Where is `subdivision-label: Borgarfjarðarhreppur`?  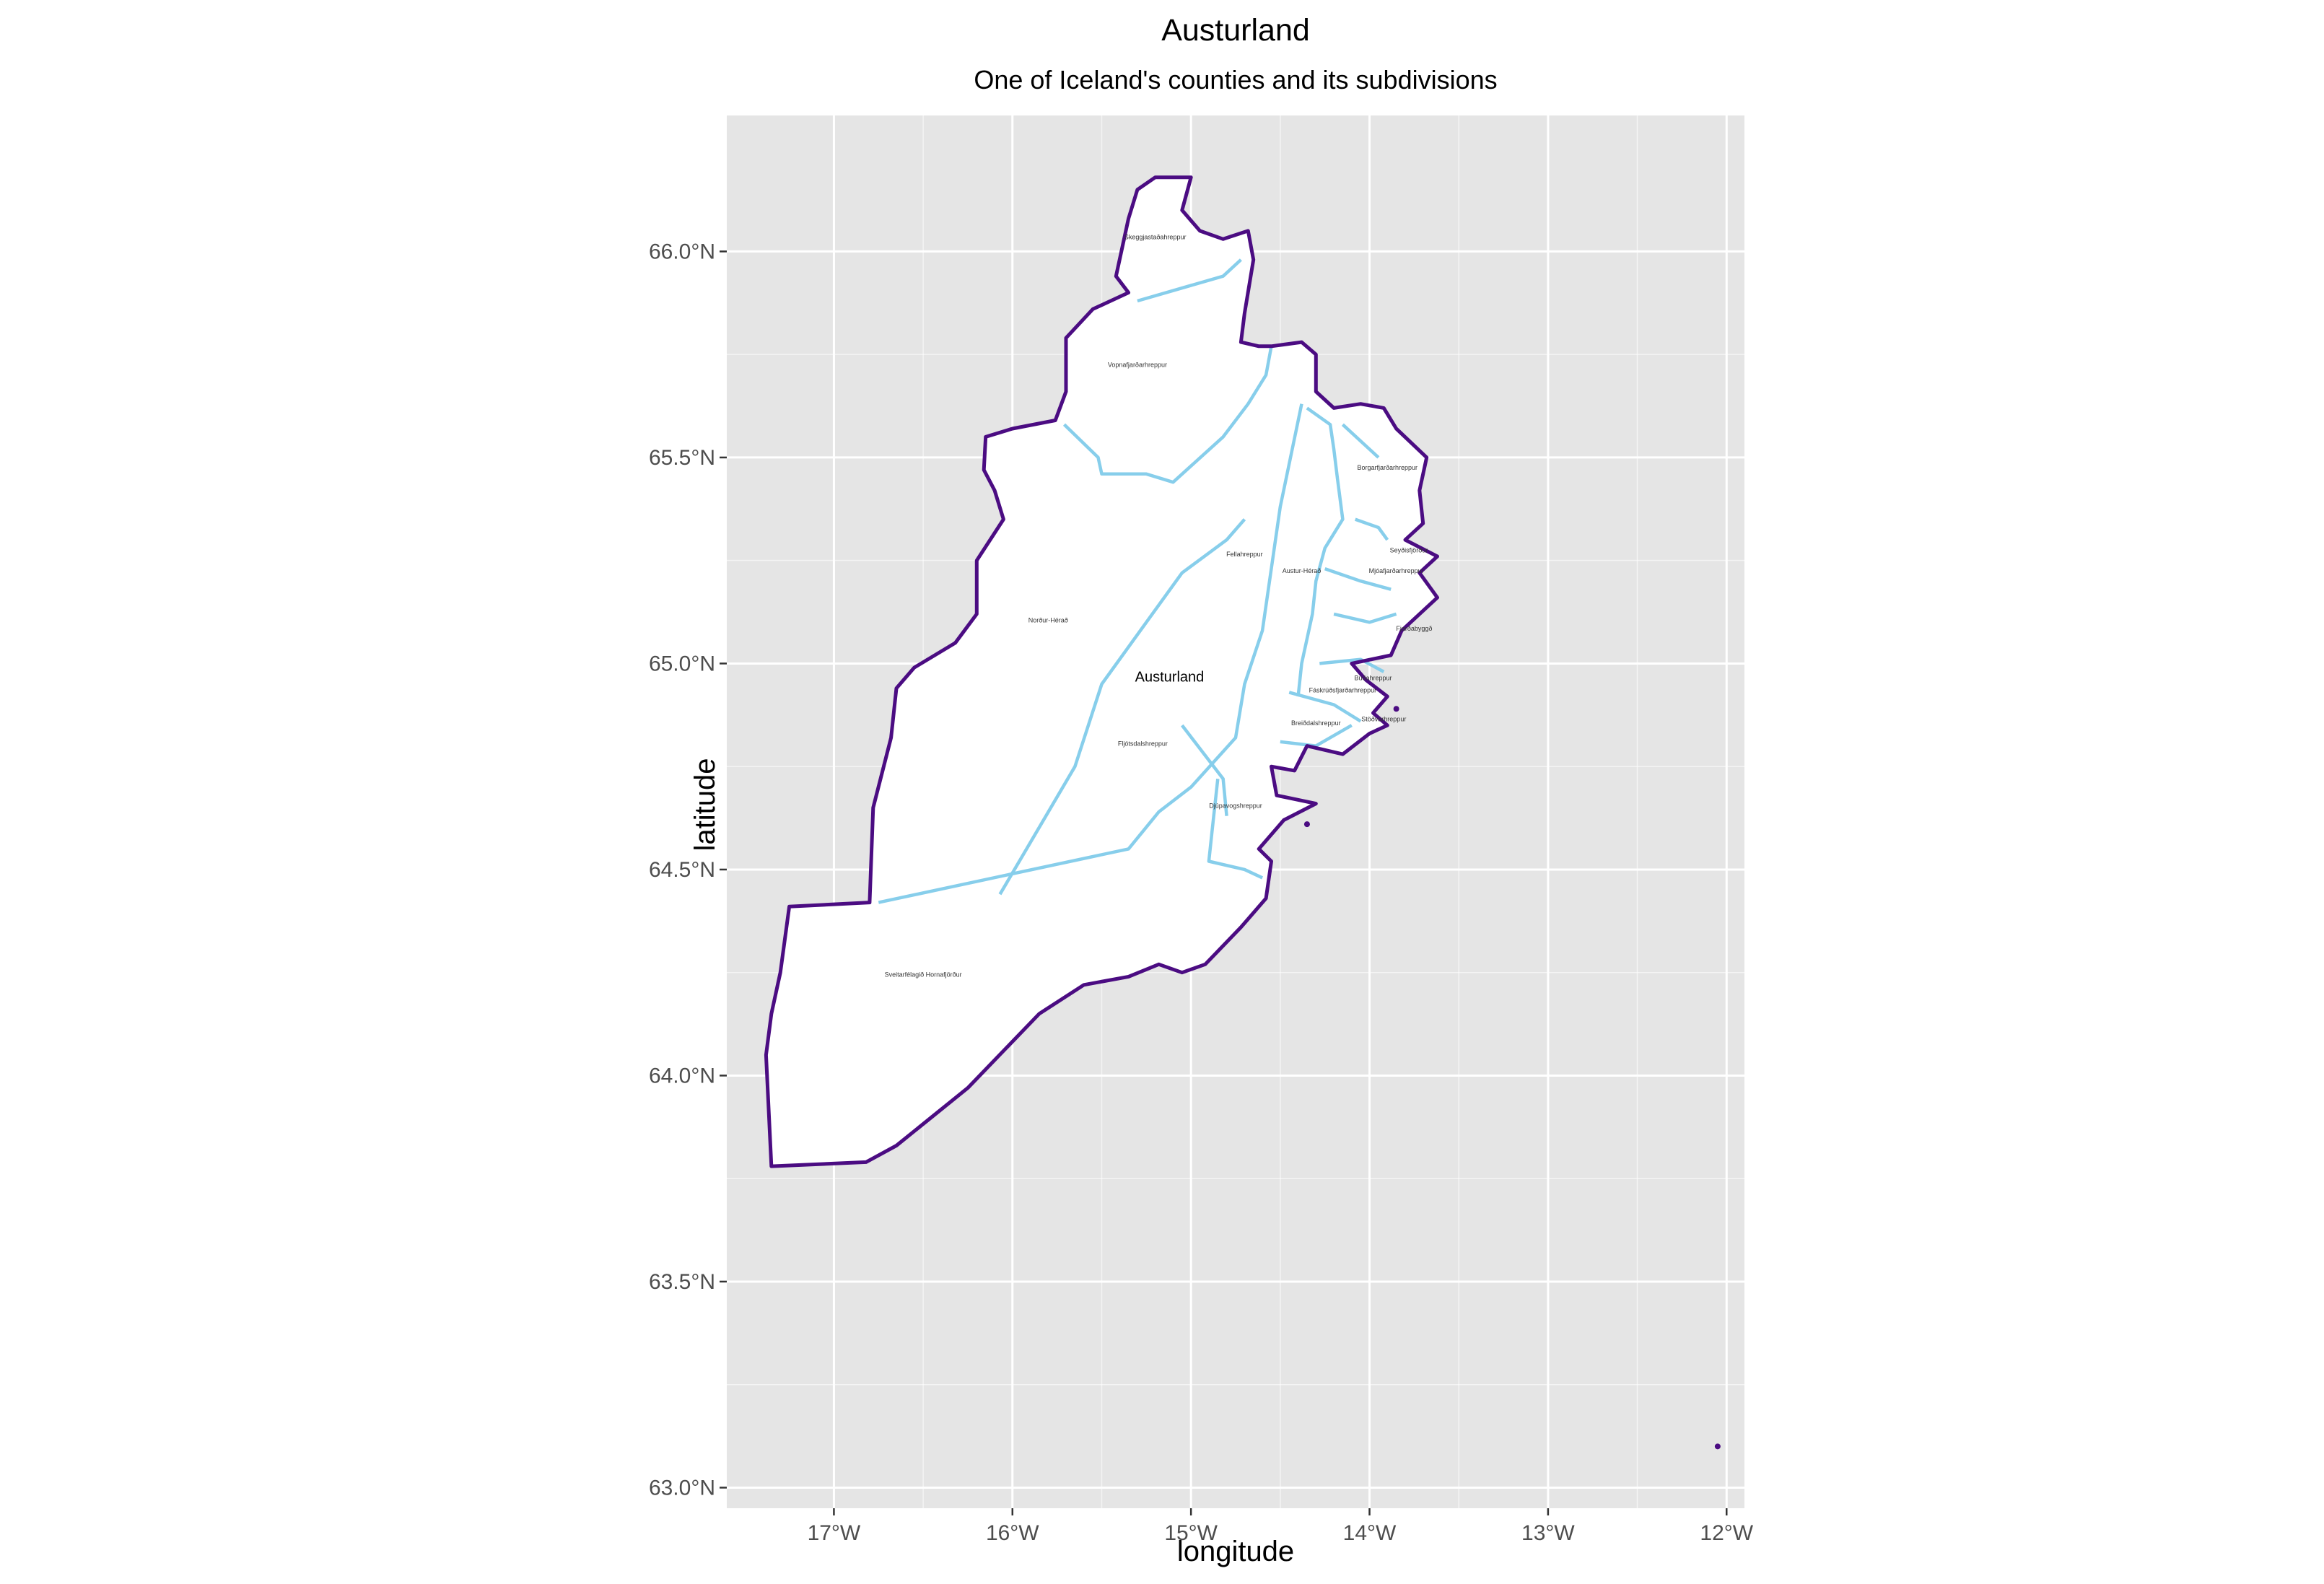
subdivision-label: Borgarfjarðarhreppur is located at coordinates (1387, 468).